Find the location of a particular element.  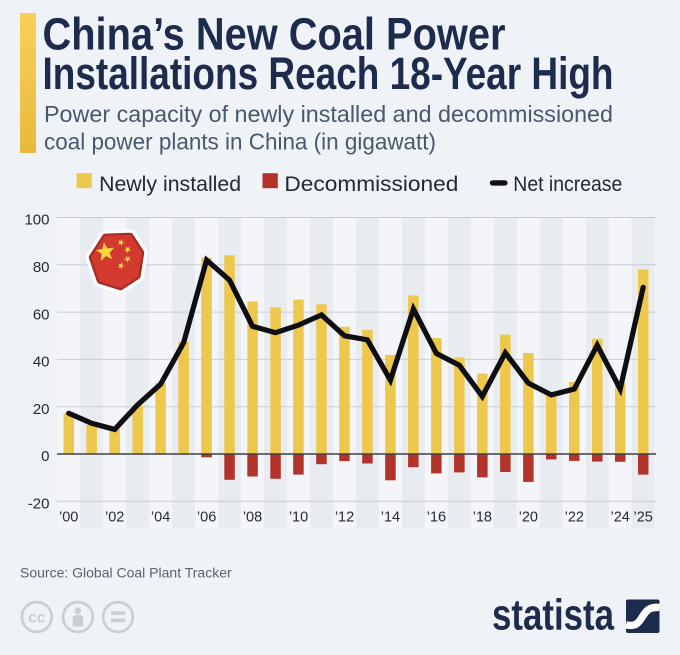

svg-text: ’22 is located at coordinates (574, 518).